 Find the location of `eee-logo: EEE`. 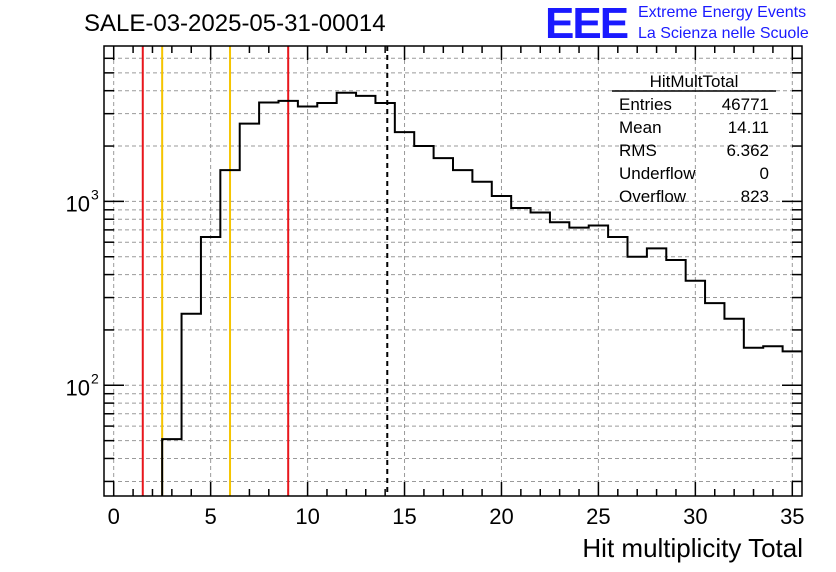

eee-logo: EEE is located at coordinates (587, 24).